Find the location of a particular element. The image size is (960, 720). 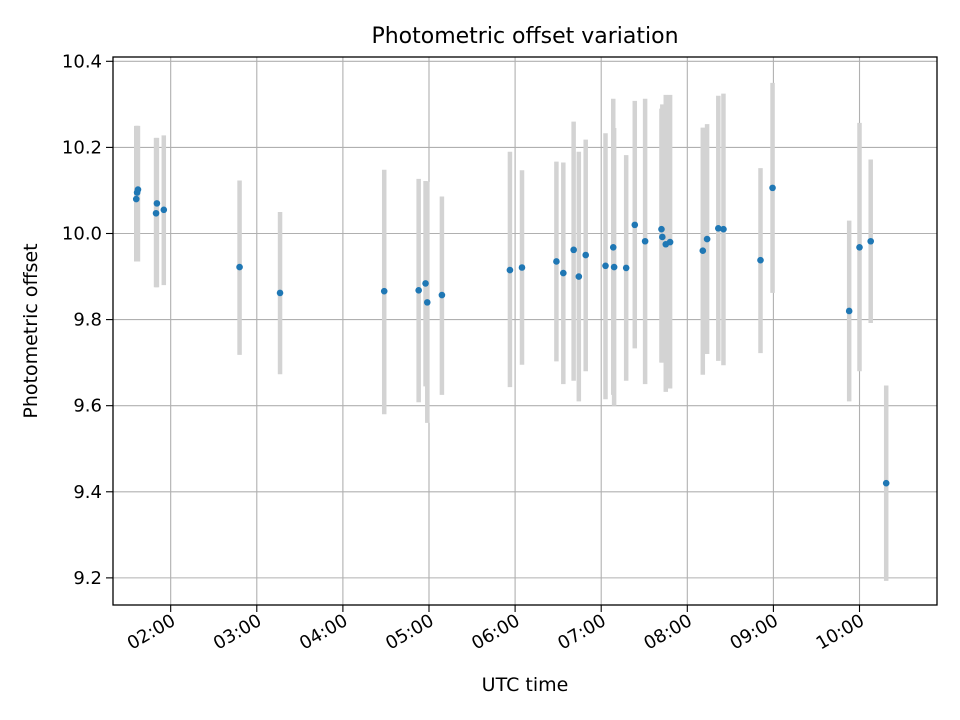

y-axis-ticks: 9.2 9.4 9.6 9.8 10.0 10.2 10.4 is located at coordinates (87, 320).